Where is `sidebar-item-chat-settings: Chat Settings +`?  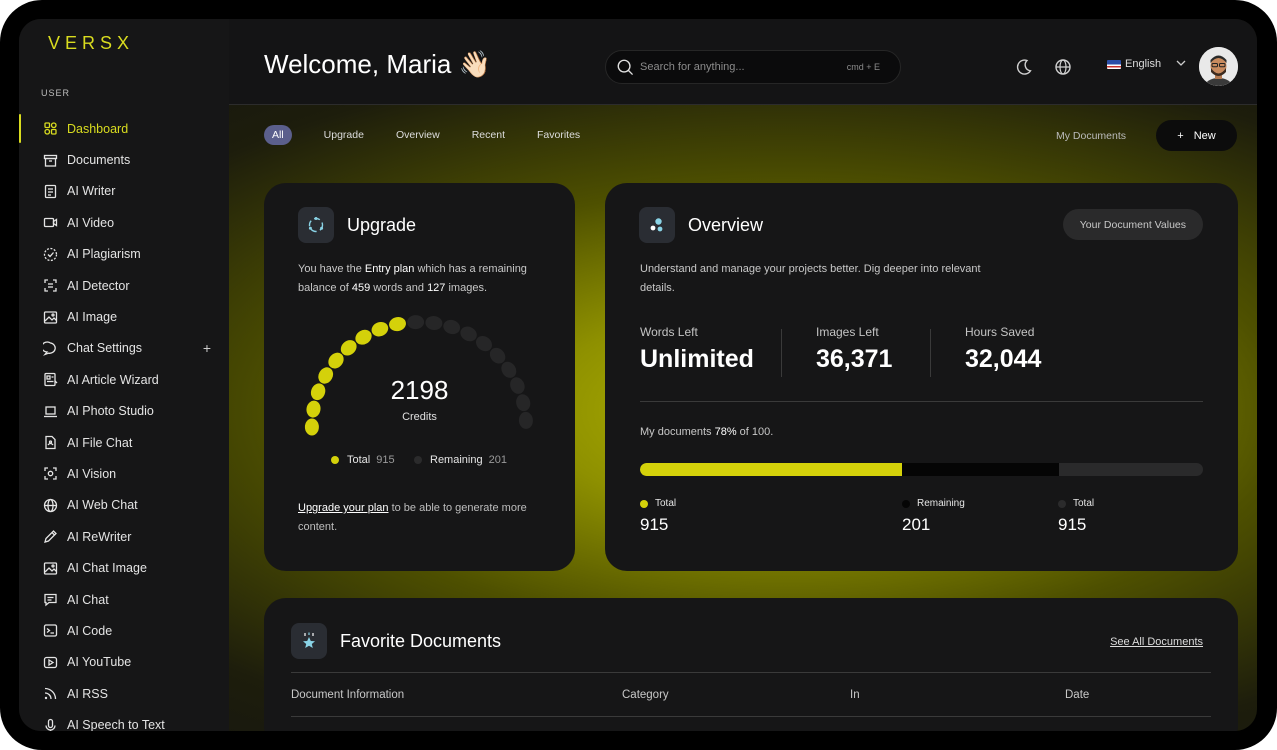 sidebar-item-chat-settings: Chat Settings + is located at coordinates (124, 348).